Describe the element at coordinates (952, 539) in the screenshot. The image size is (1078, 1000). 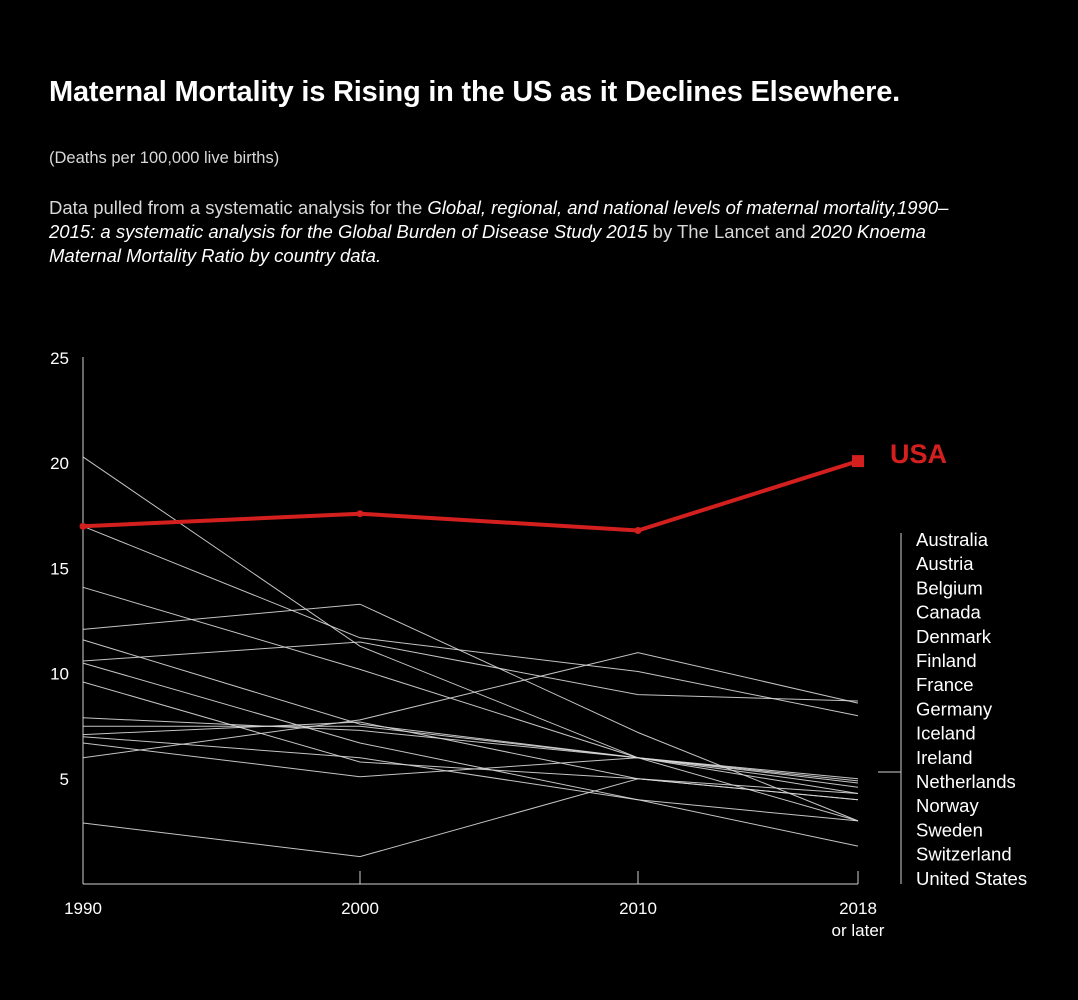
I see `legend-entry: Australia` at that location.